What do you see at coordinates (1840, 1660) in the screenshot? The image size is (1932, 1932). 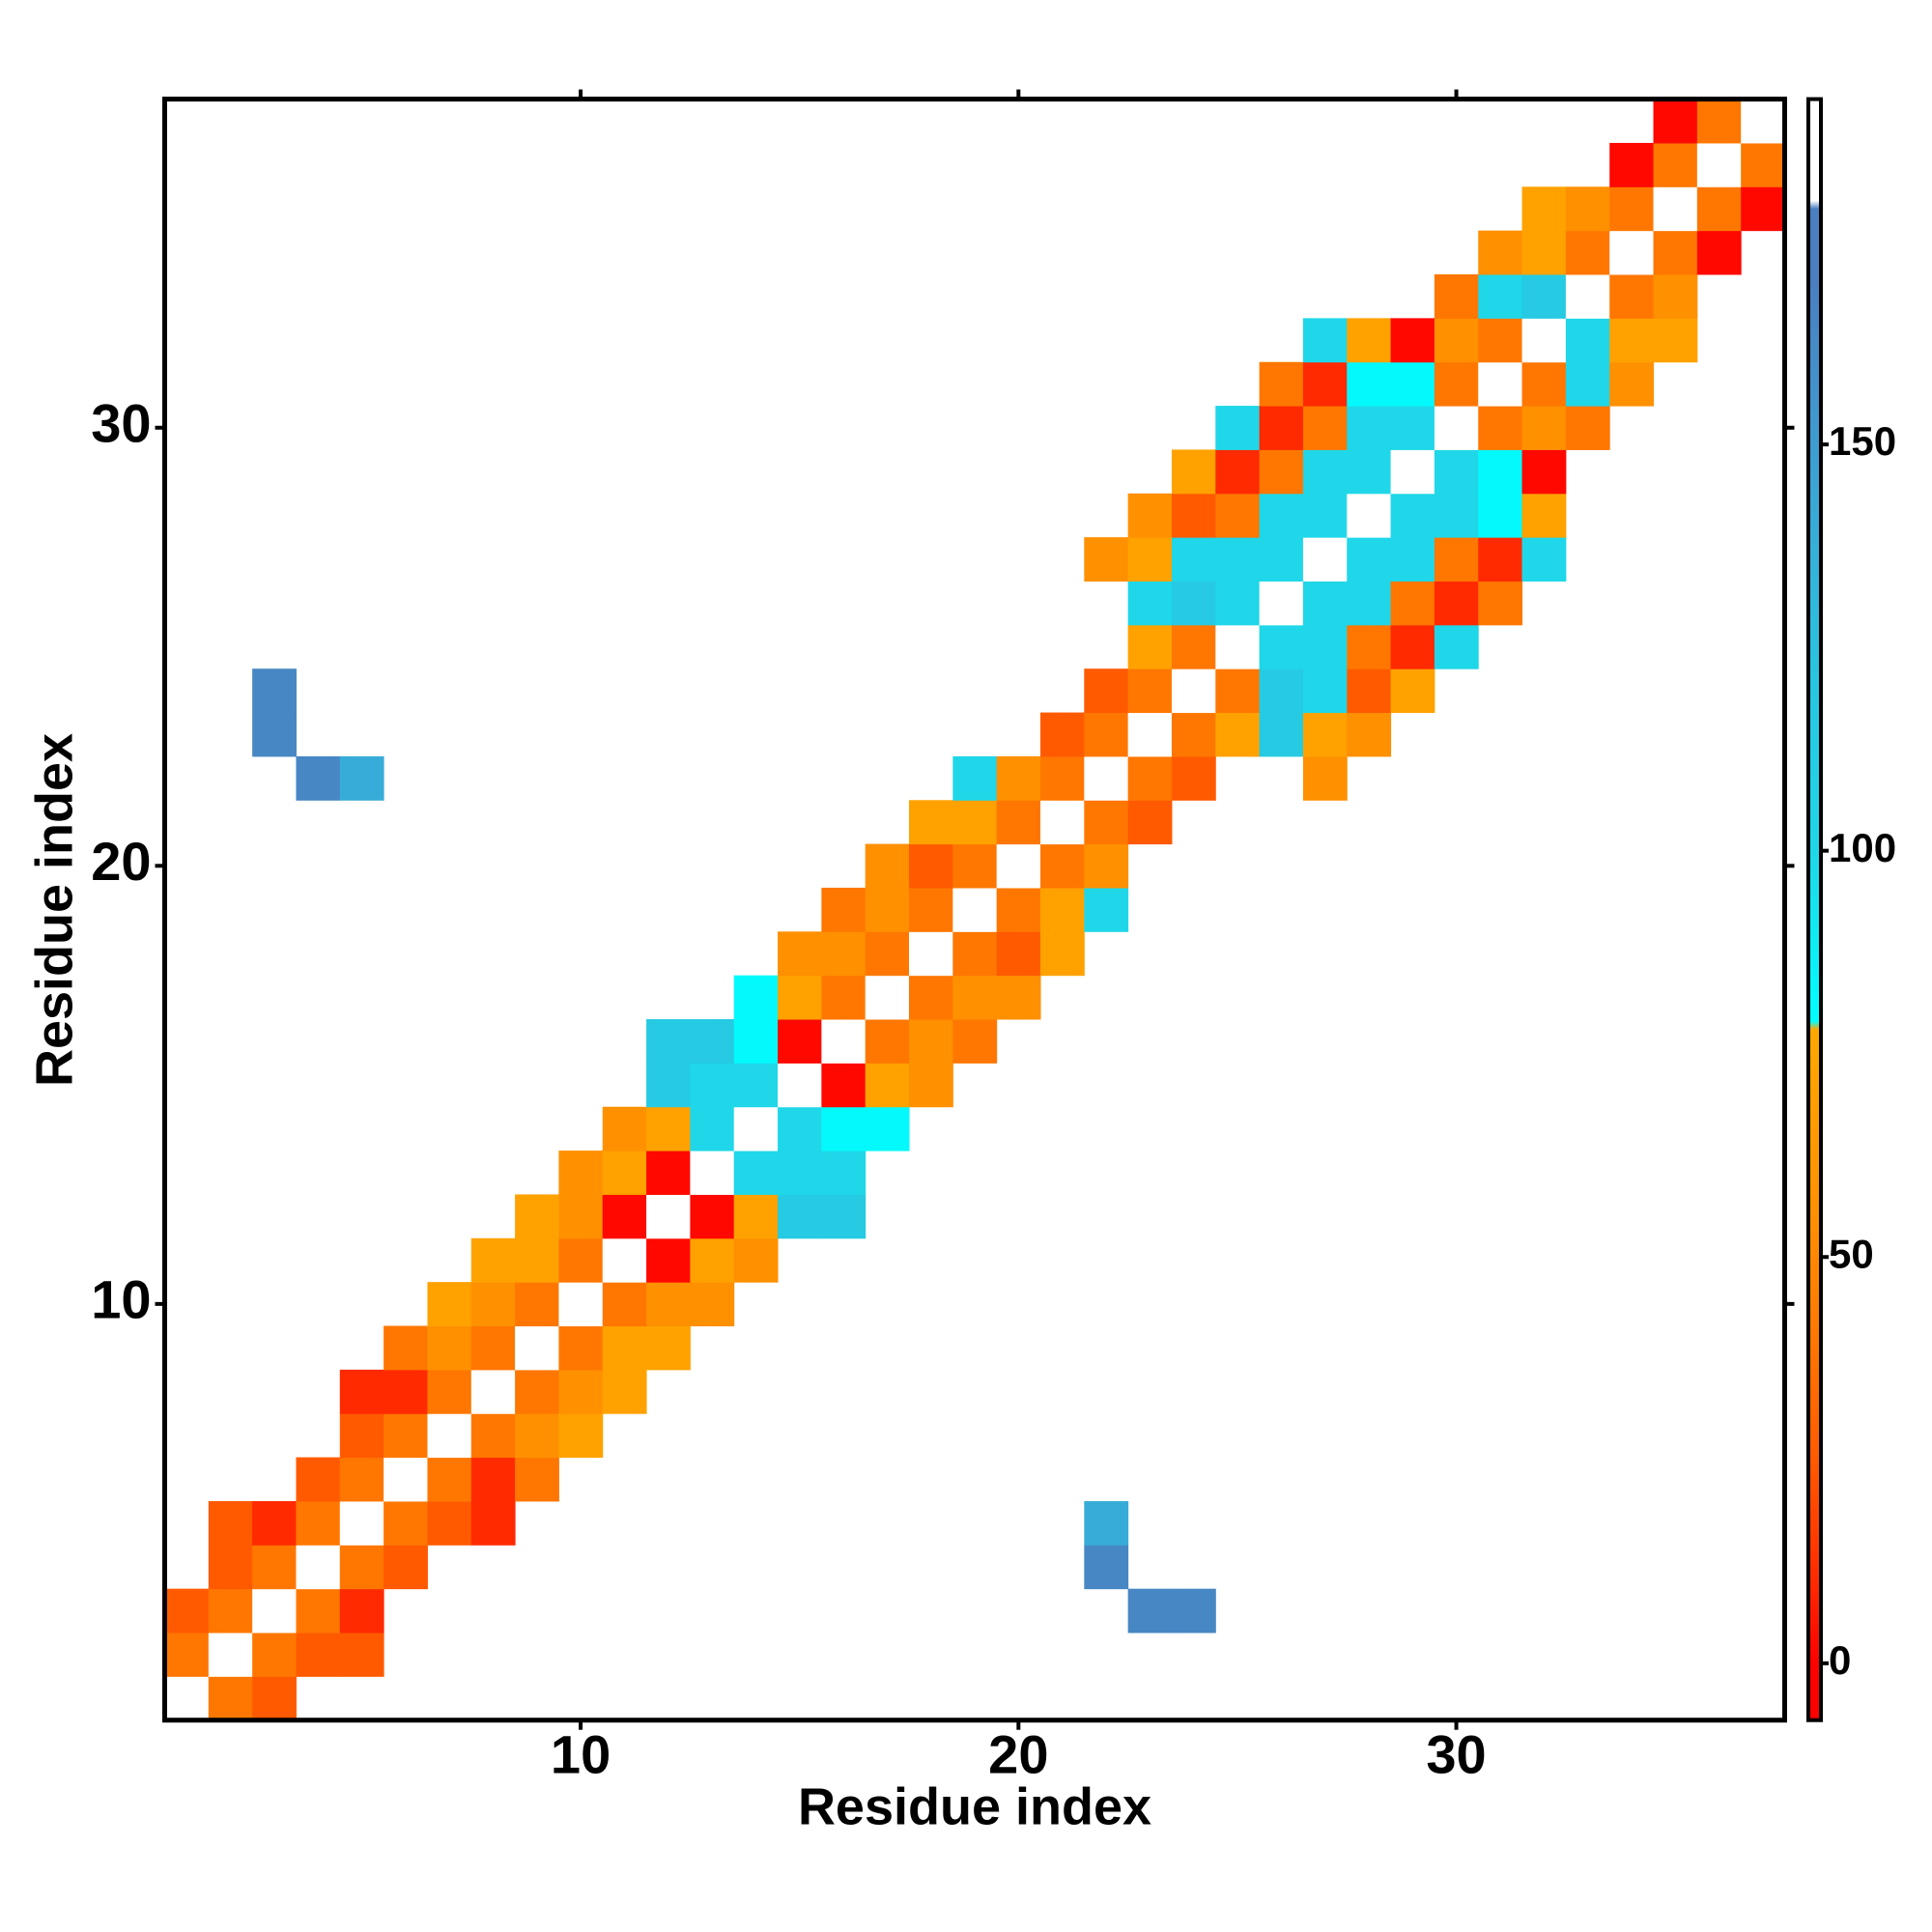 I see `colorbar-tick-label: 0` at bounding box center [1840, 1660].